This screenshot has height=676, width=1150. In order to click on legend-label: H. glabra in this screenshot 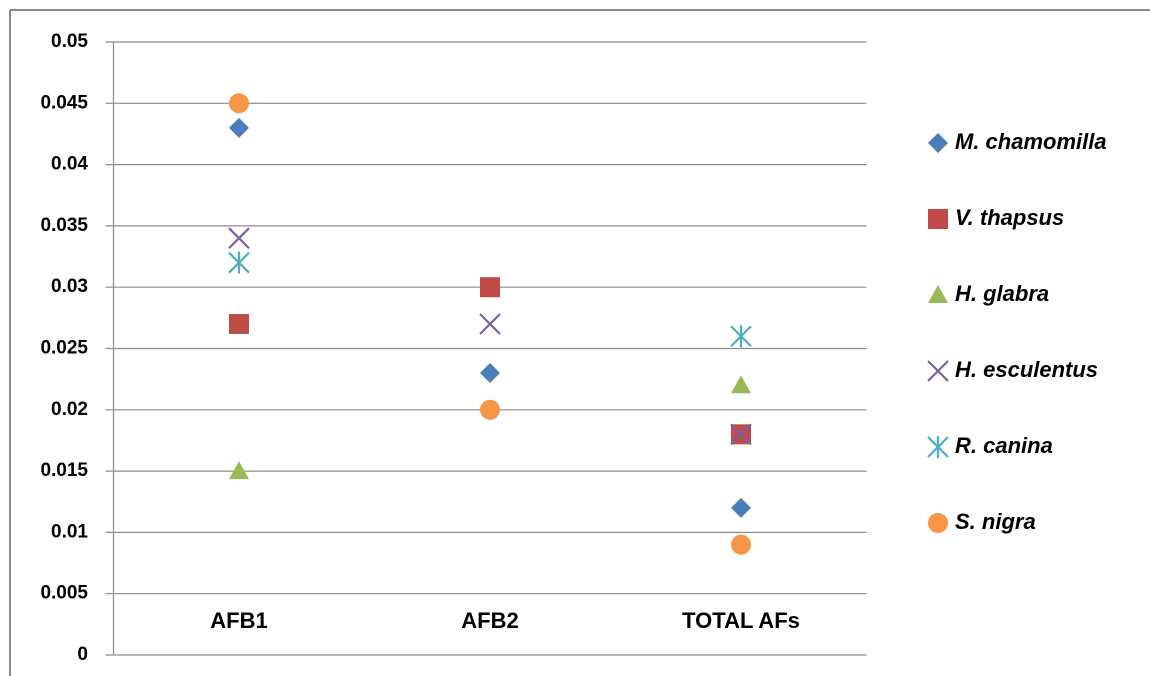, I will do `click(1002, 293)`.